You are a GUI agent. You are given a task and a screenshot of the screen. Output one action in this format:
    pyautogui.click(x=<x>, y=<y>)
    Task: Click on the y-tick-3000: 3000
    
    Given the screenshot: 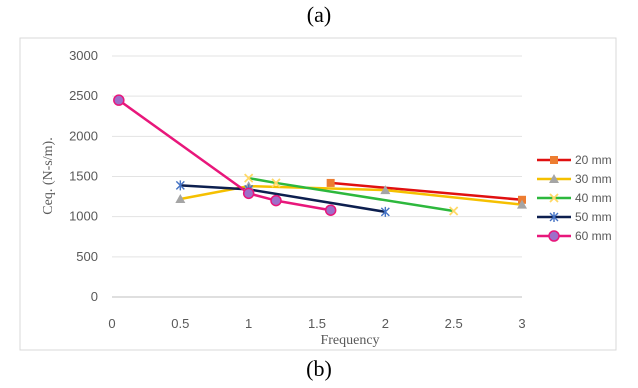 What is the action you would take?
    pyautogui.click(x=83, y=55)
    